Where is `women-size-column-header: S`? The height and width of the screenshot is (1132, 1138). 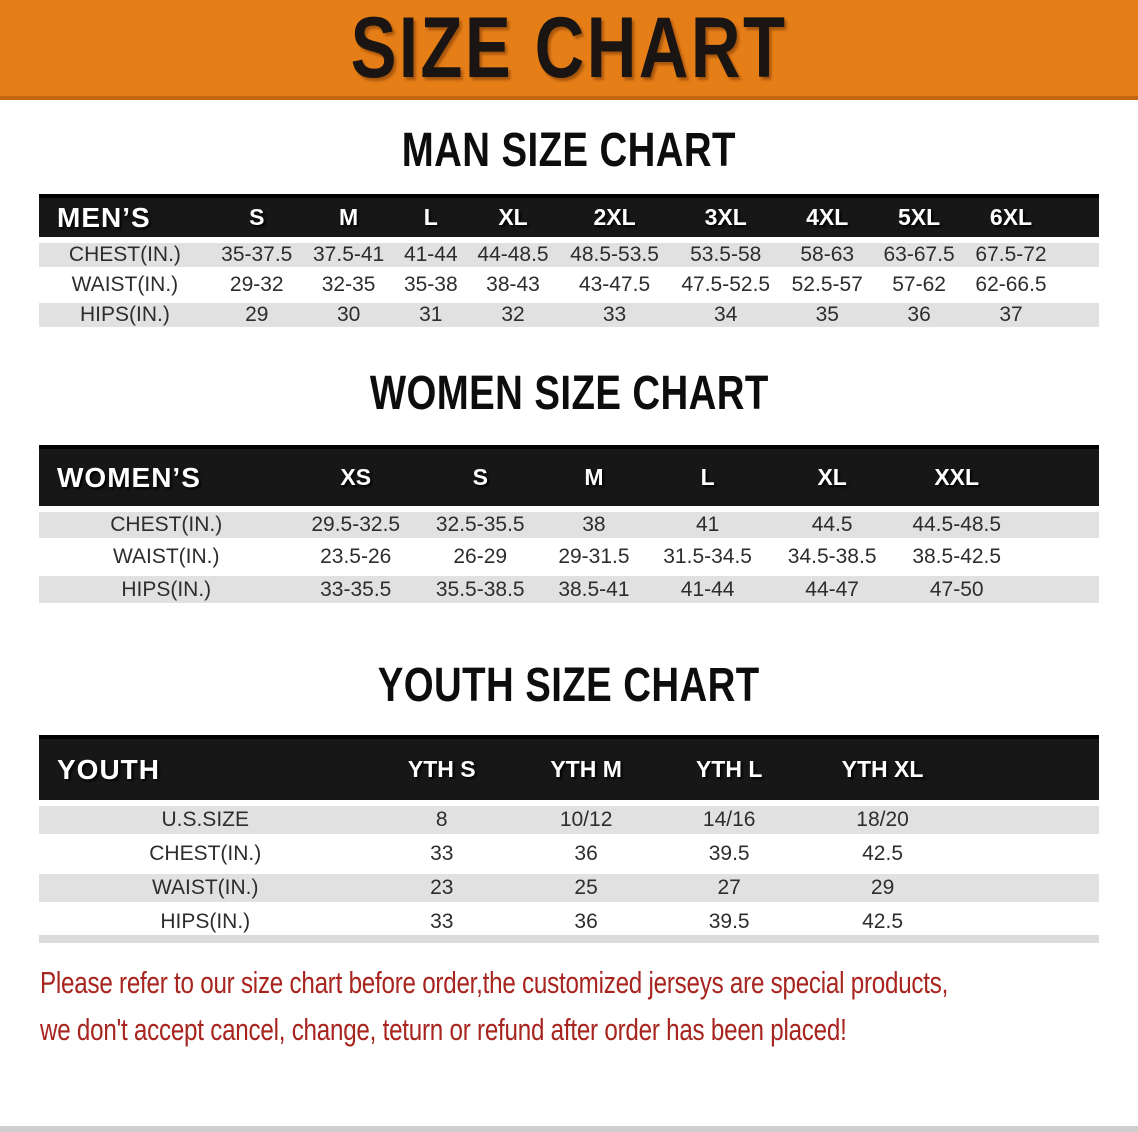
women-size-column-header: S is located at coordinates (480, 477).